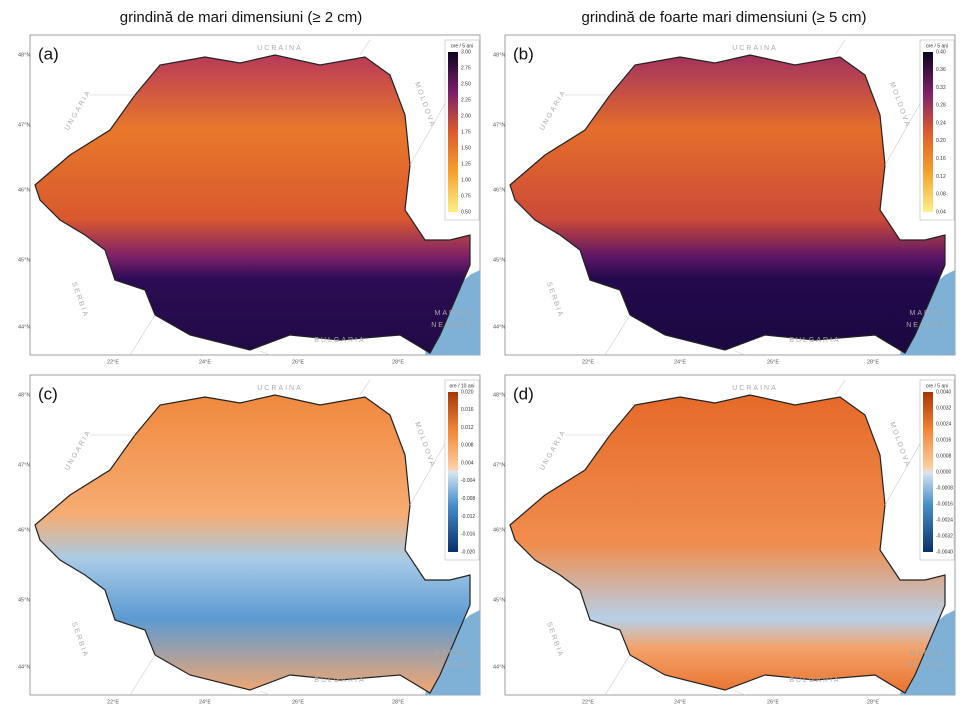  Describe the element at coordinates (466, 84) in the screenshot. I see `colorbar-tick: 2.50` at that location.